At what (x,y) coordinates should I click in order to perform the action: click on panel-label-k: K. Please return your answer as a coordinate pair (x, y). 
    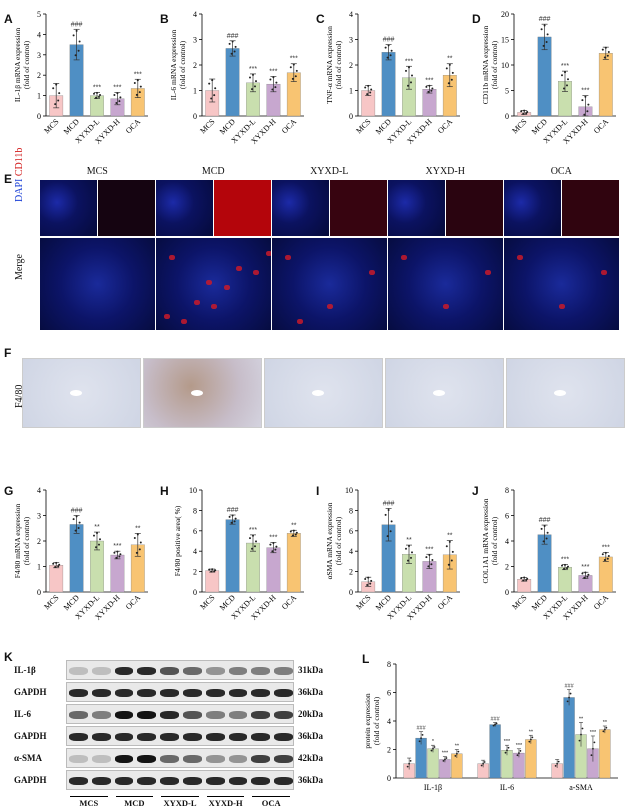
    Looking at the image, I should click on (8, 657).